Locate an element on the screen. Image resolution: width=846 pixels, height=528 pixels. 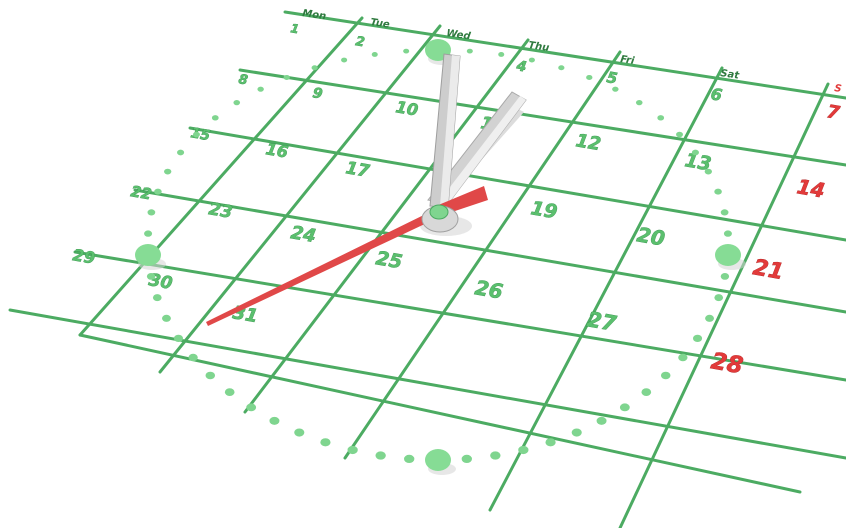
day-number-8: 8 is located at coordinates (243, 80).